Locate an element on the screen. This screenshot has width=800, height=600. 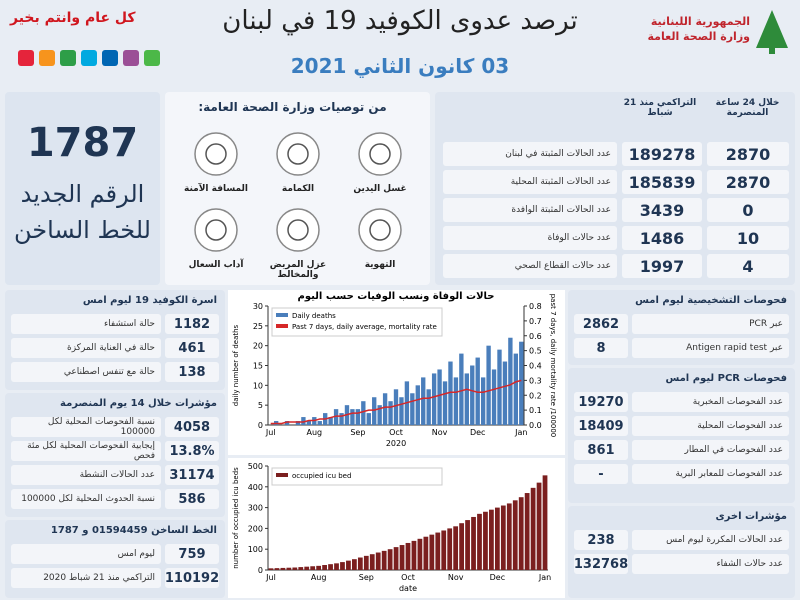
x-axis-label: 2020 is located at coordinates (396, 443).